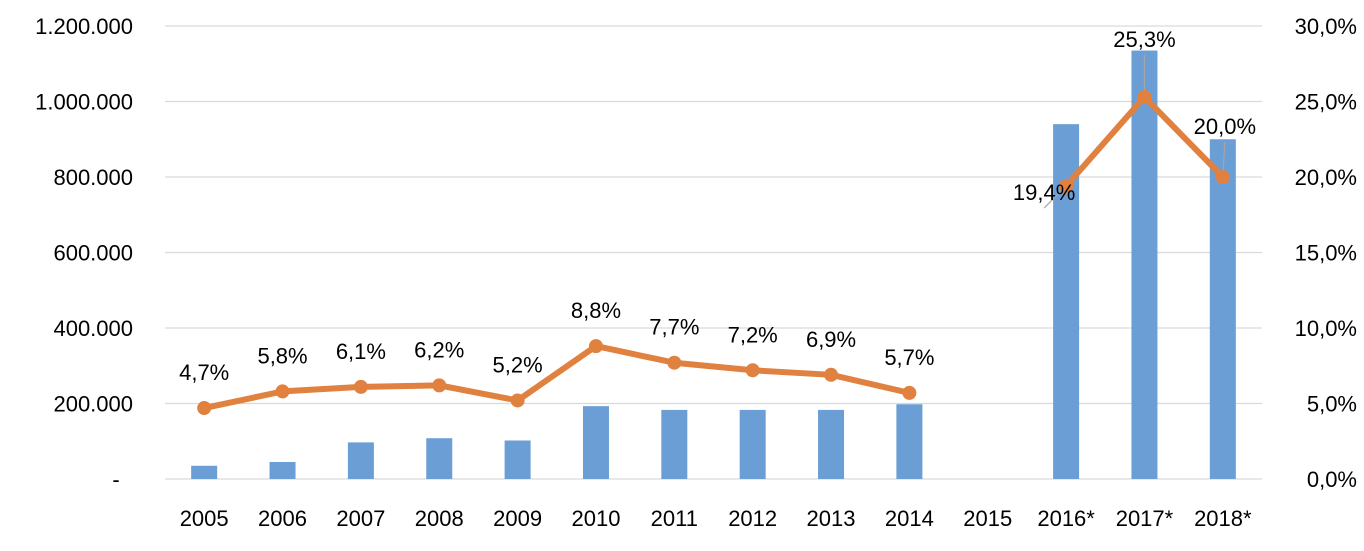 The image size is (1364, 551). I want to click on x-tick-label: 2011, so click(674, 518).